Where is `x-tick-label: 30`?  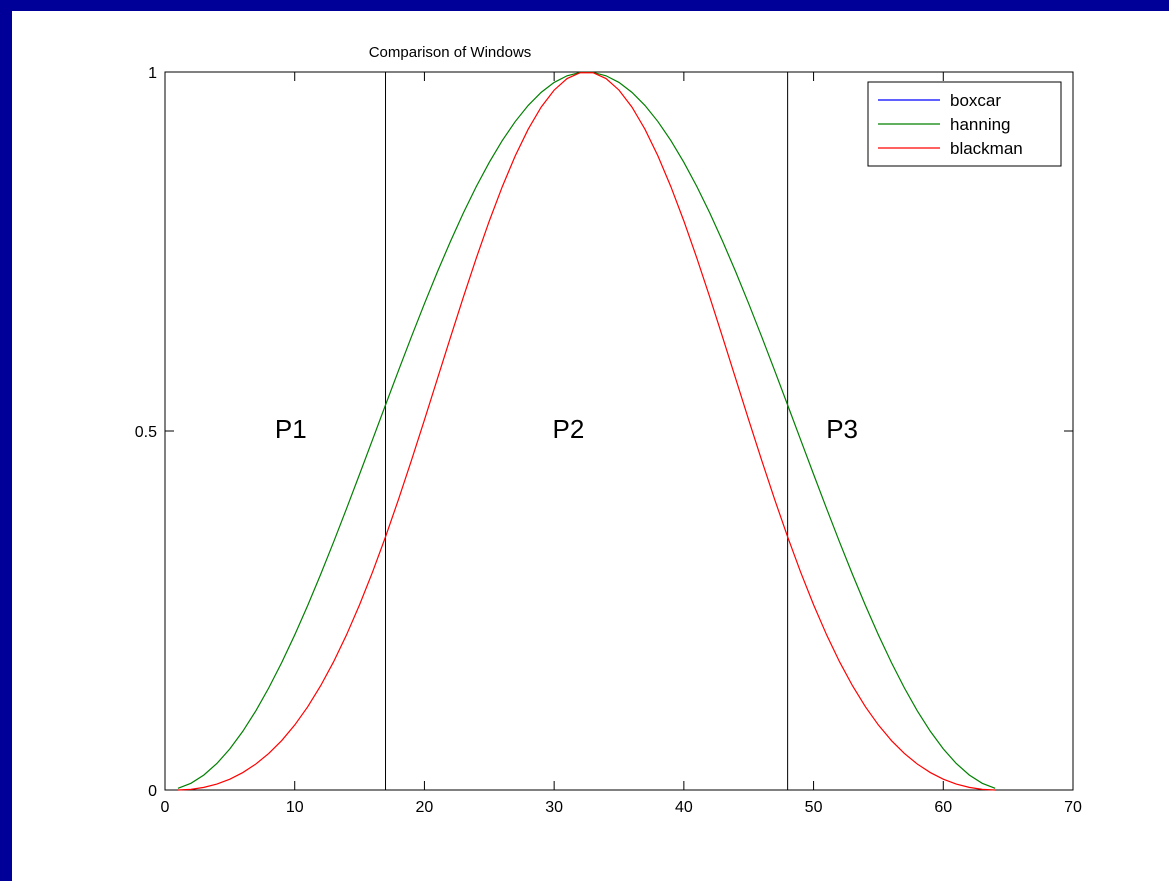
x-tick-label: 30 is located at coordinates (554, 807).